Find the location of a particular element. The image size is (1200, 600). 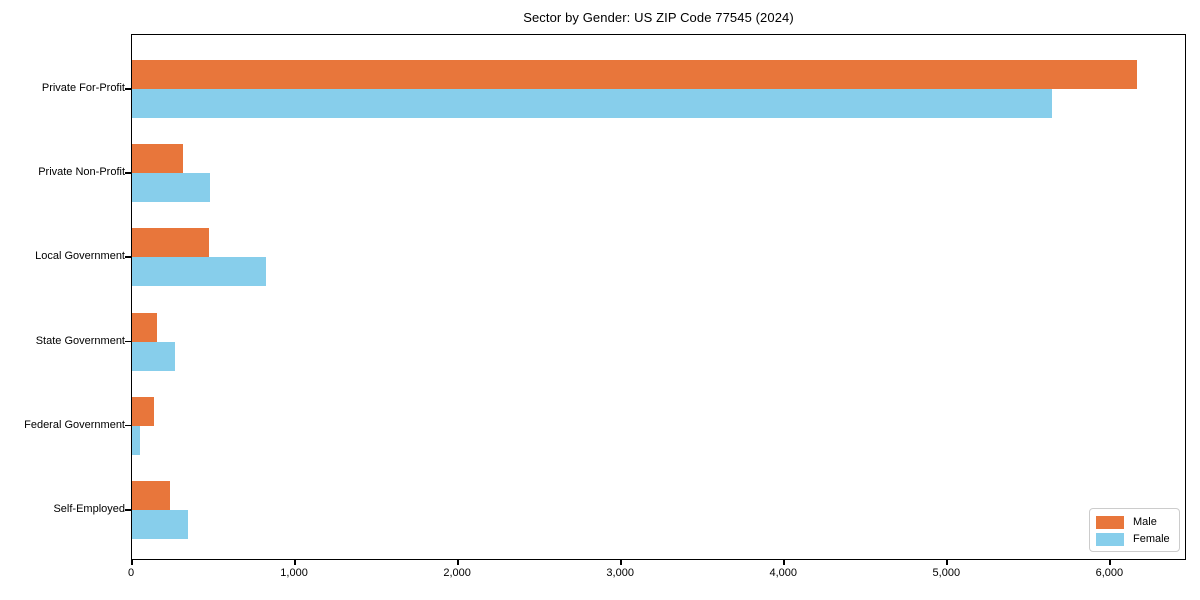

legend: Male Female is located at coordinates (1134, 530).